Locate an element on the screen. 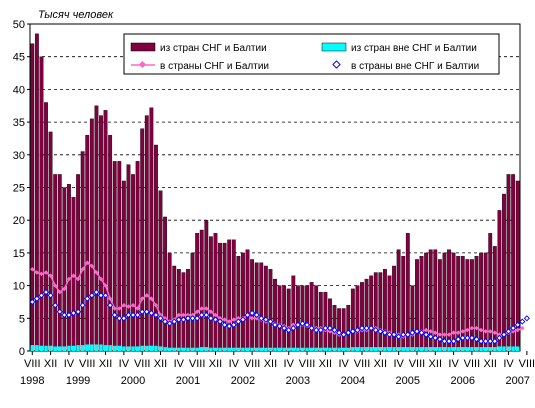 This screenshot has height=408, width=535. y-tick-label: 50 is located at coordinates (19, 25).